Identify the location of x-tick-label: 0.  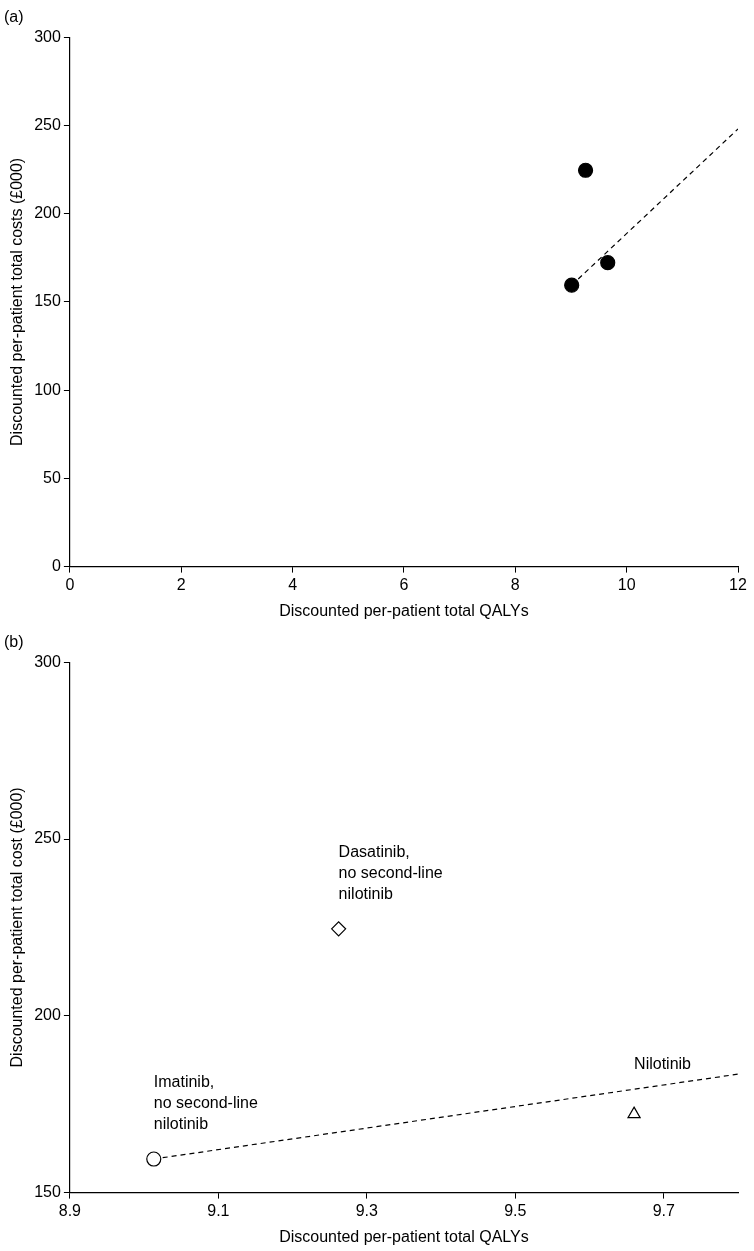
(70, 584).